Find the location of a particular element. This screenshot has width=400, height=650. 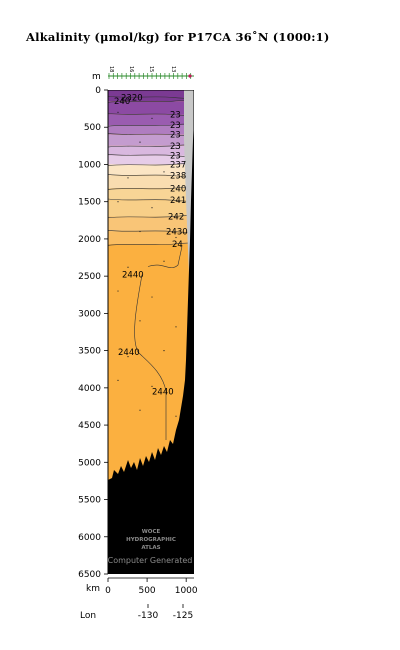

distance-tick-label: 500 is located at coordinates (146, 591).